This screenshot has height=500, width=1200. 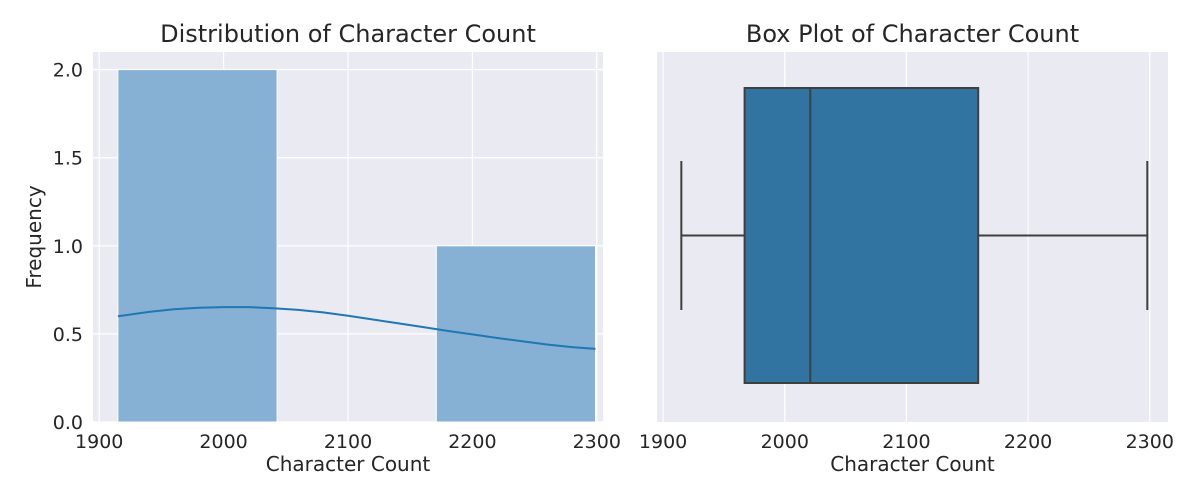 What do you see at coordinates (348, 34) in the screenshot?
I see `histogram-title: Distribution of Character Count` at bounding box center [348, 34].